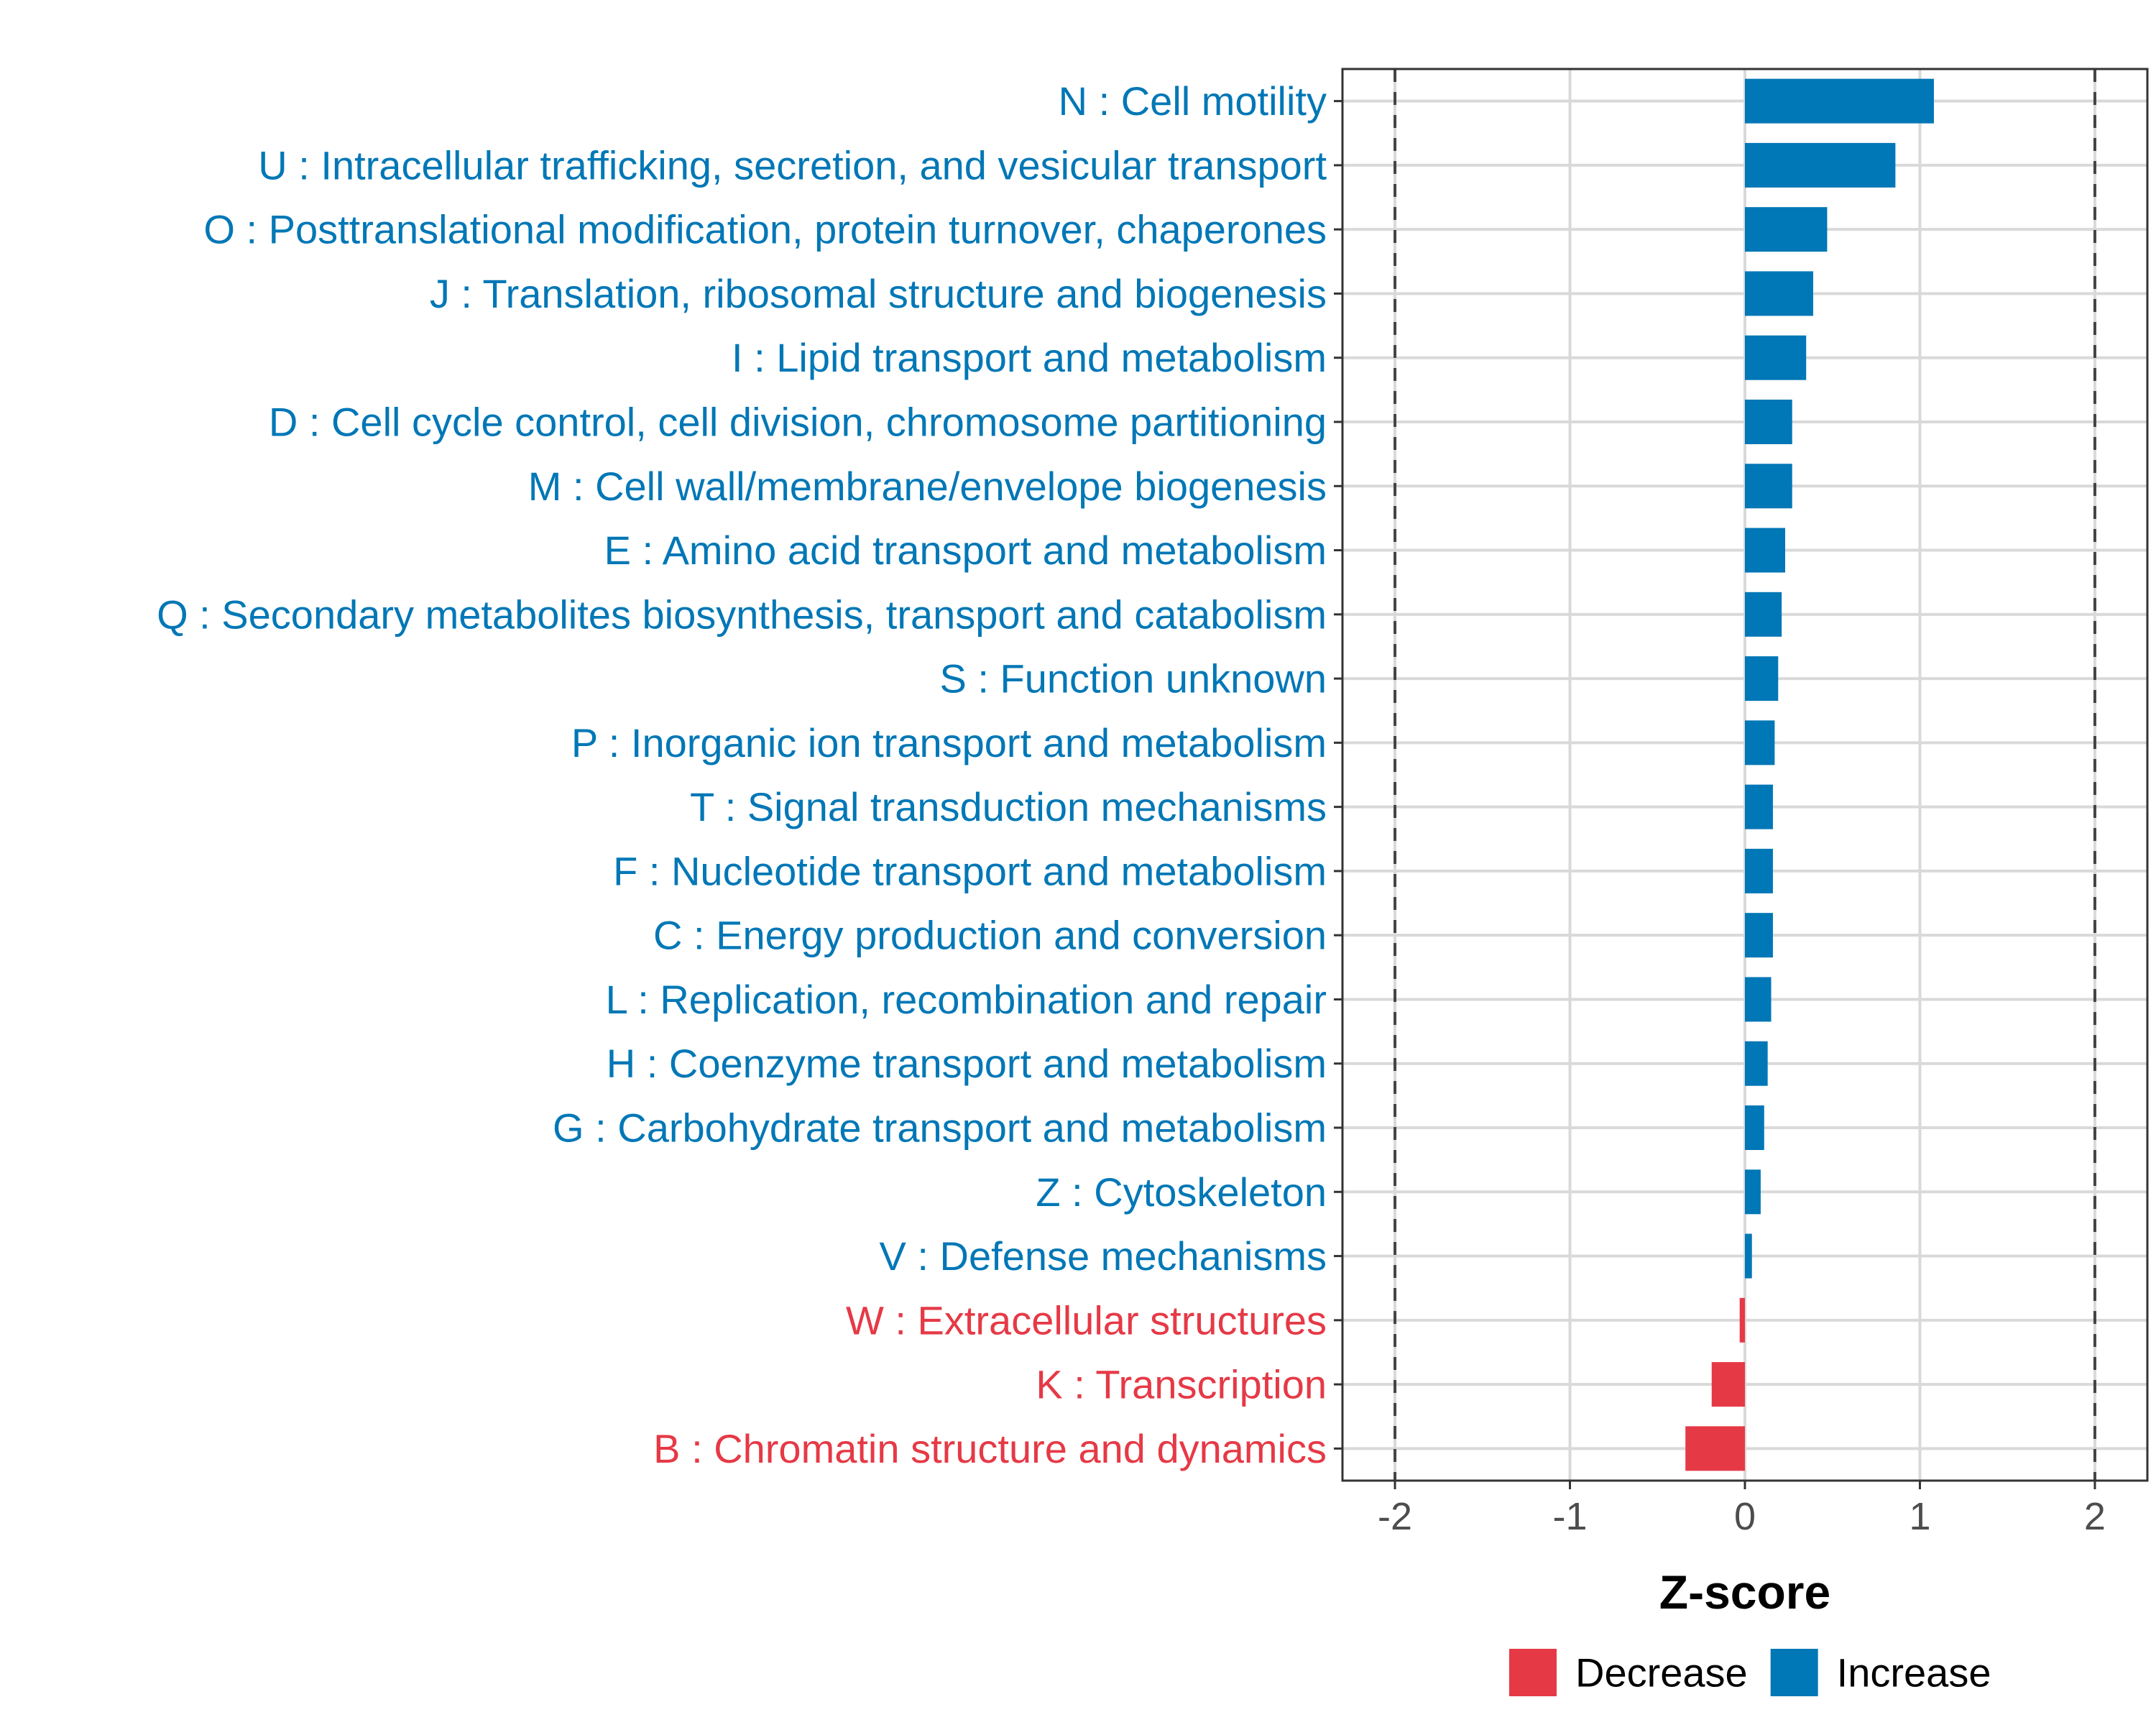 The image size is (2156, 1725). What do you see at coordinates (1914, 1673) in the screenshot?
I see `legend-label: Increase` at bounding box center [1914, 1673].